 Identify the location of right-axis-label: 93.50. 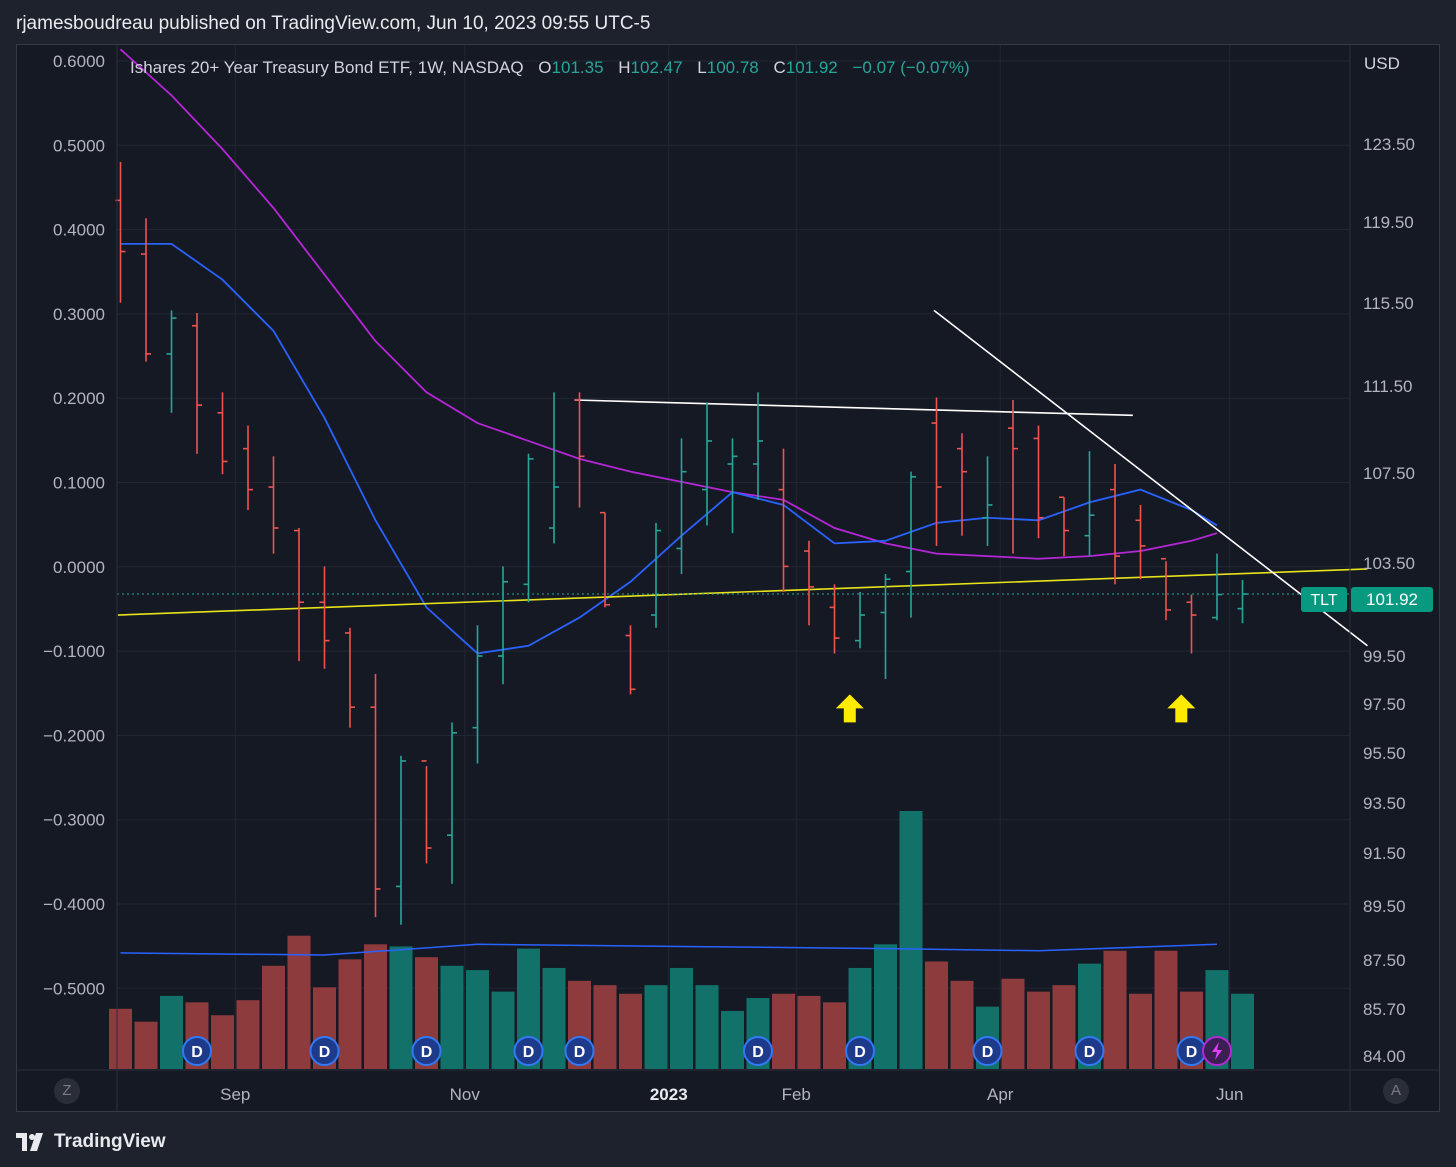
(1384, 803).